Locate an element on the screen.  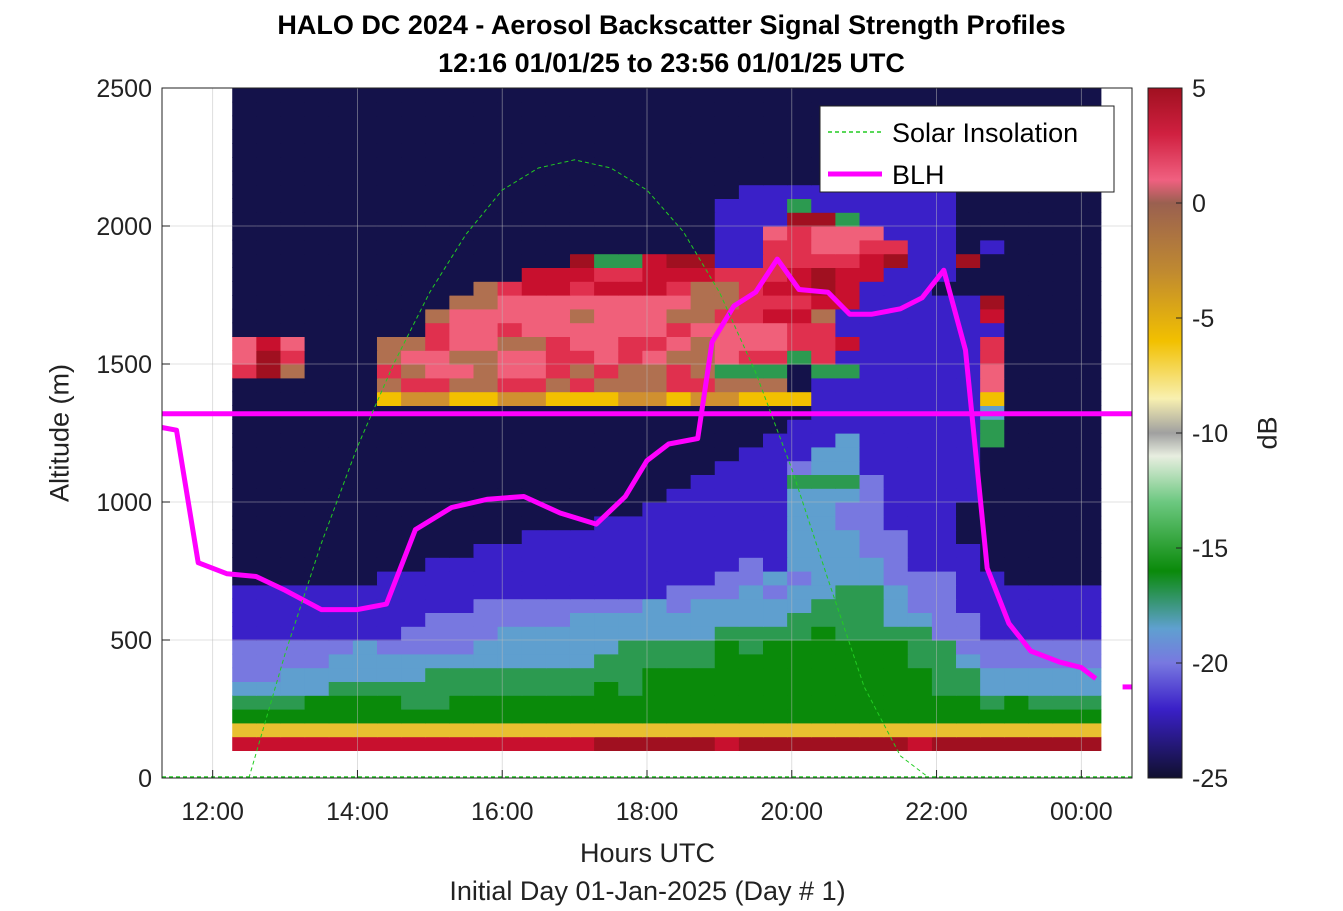
x-tick-label: 16:00 is located at coordinates (502, 812).